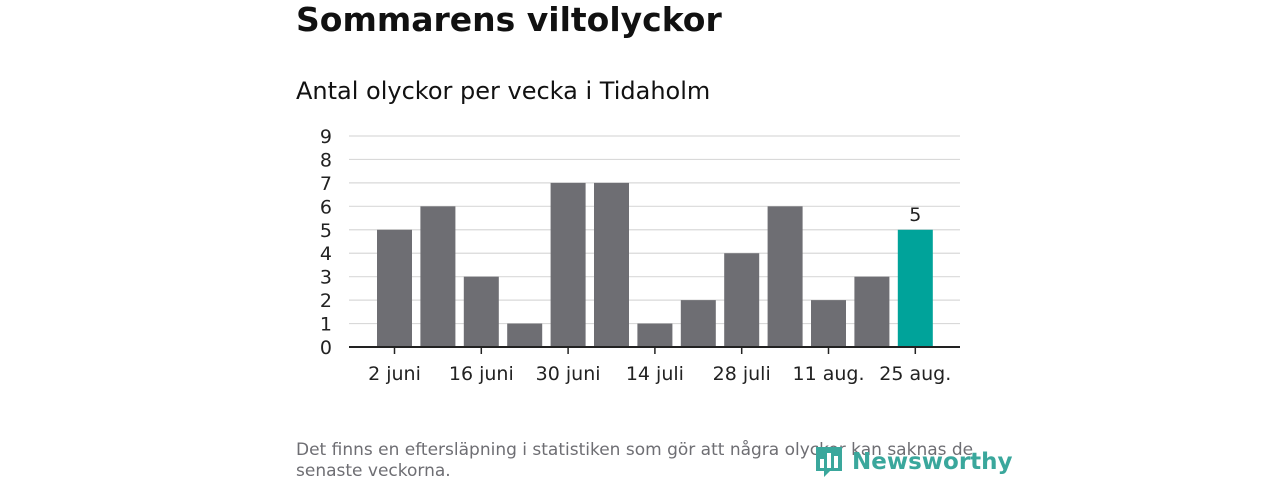 This screenshot has height=480, width=1280. Describe the element at coordinates (481, 374) in the screenshot. I see `x-tick-label: 16 juni` at that location.